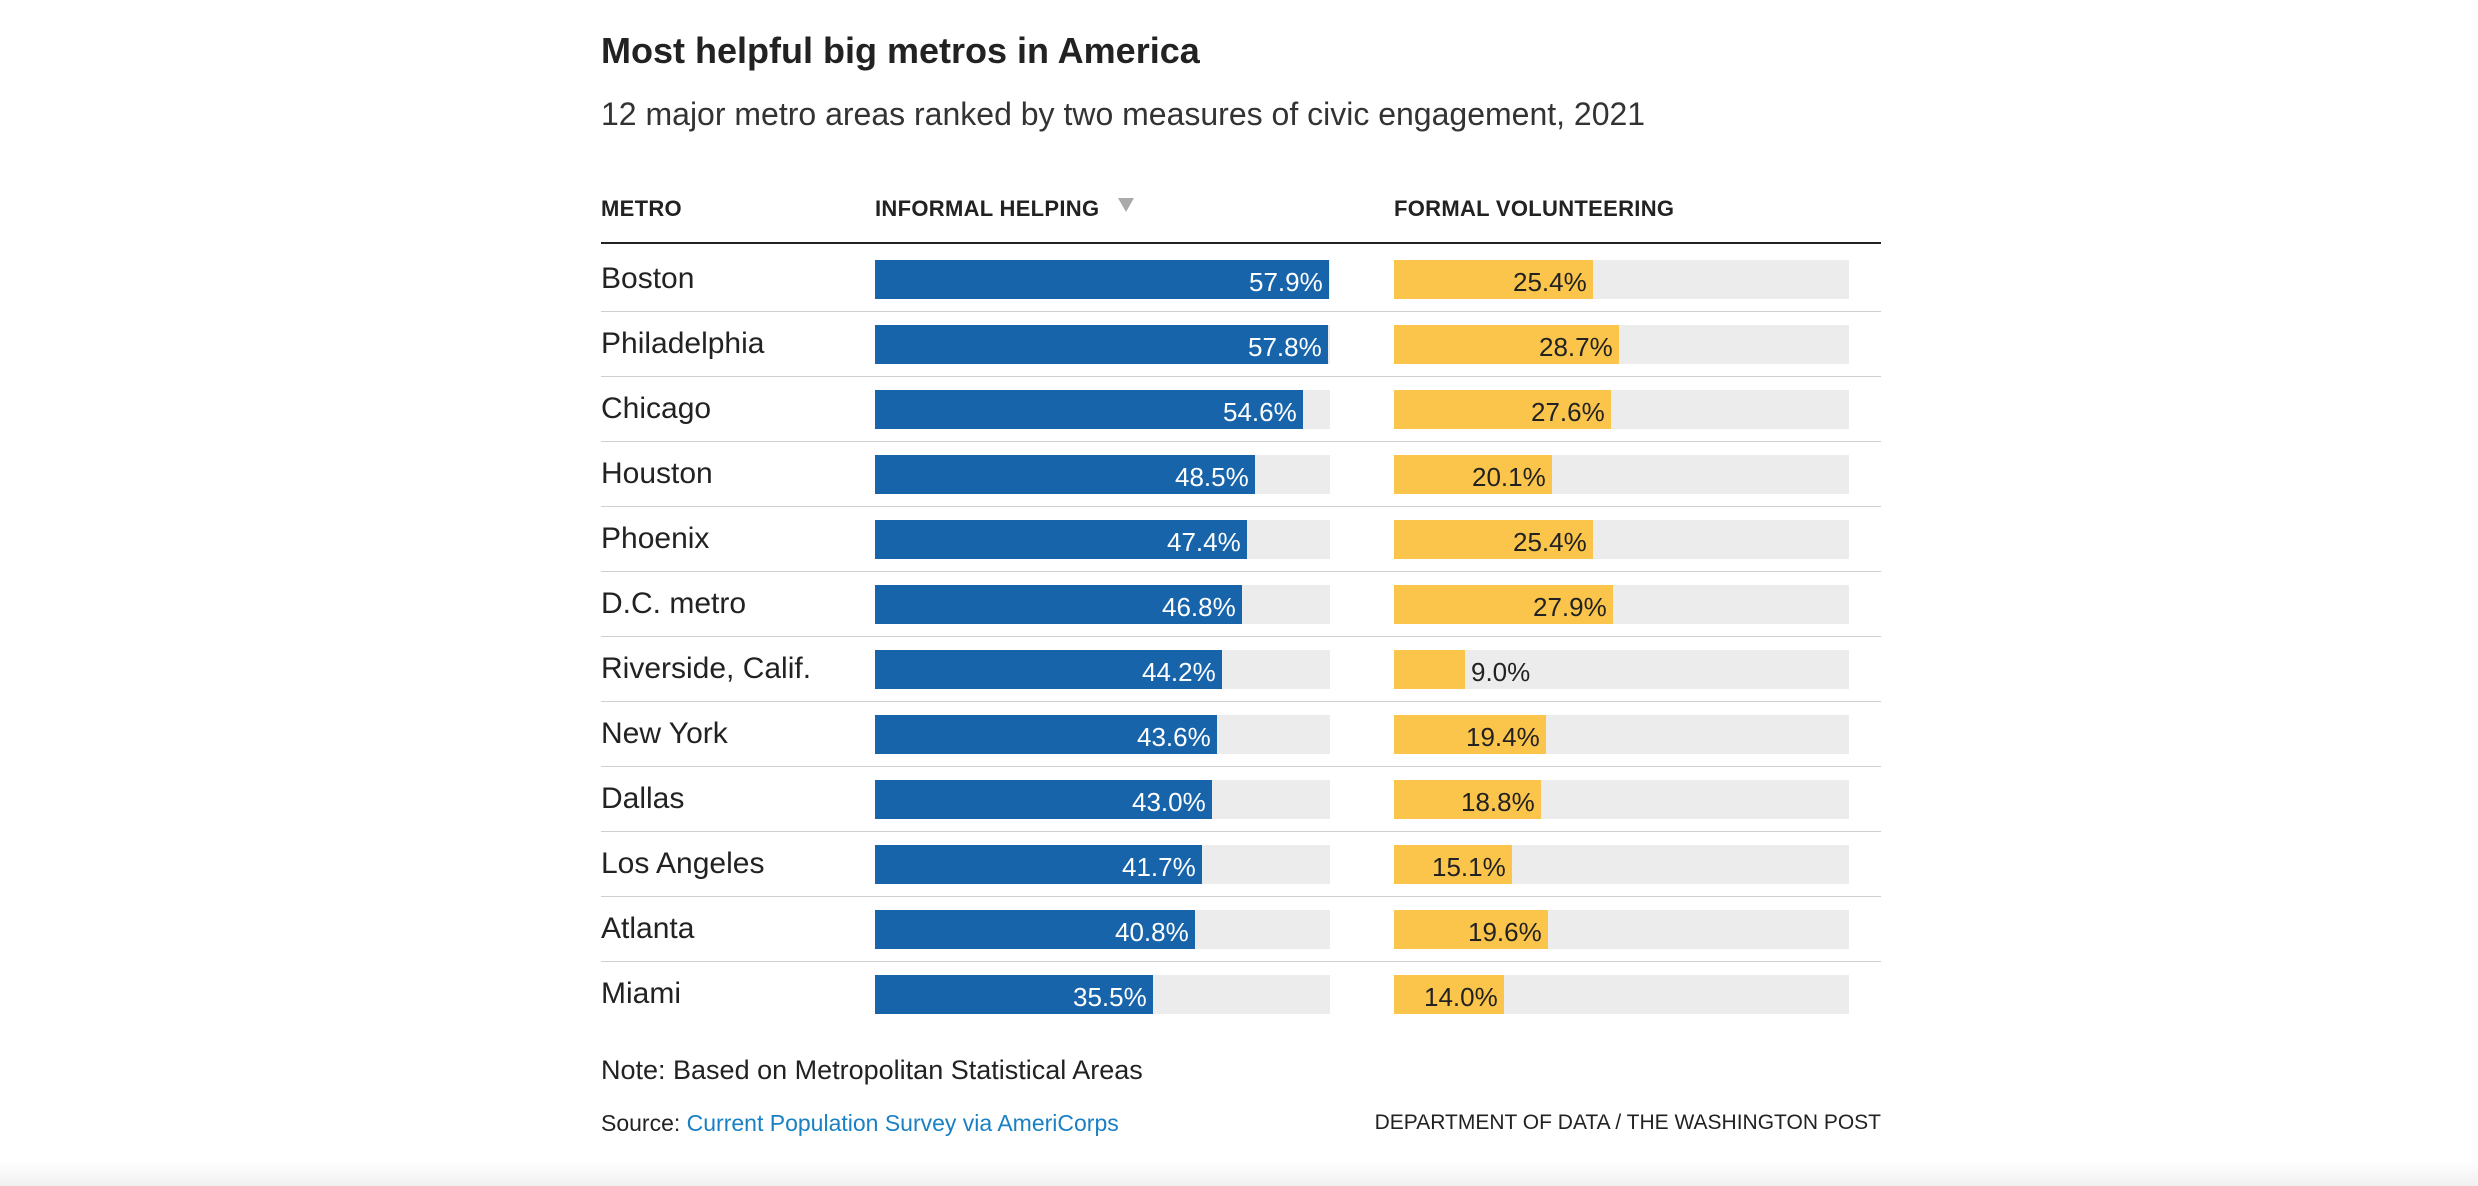  What do you see at coordinates (1152, 932) in the screenshot?
I see `informal-value-label: 40.8%` at bounding box center [1152, 932].